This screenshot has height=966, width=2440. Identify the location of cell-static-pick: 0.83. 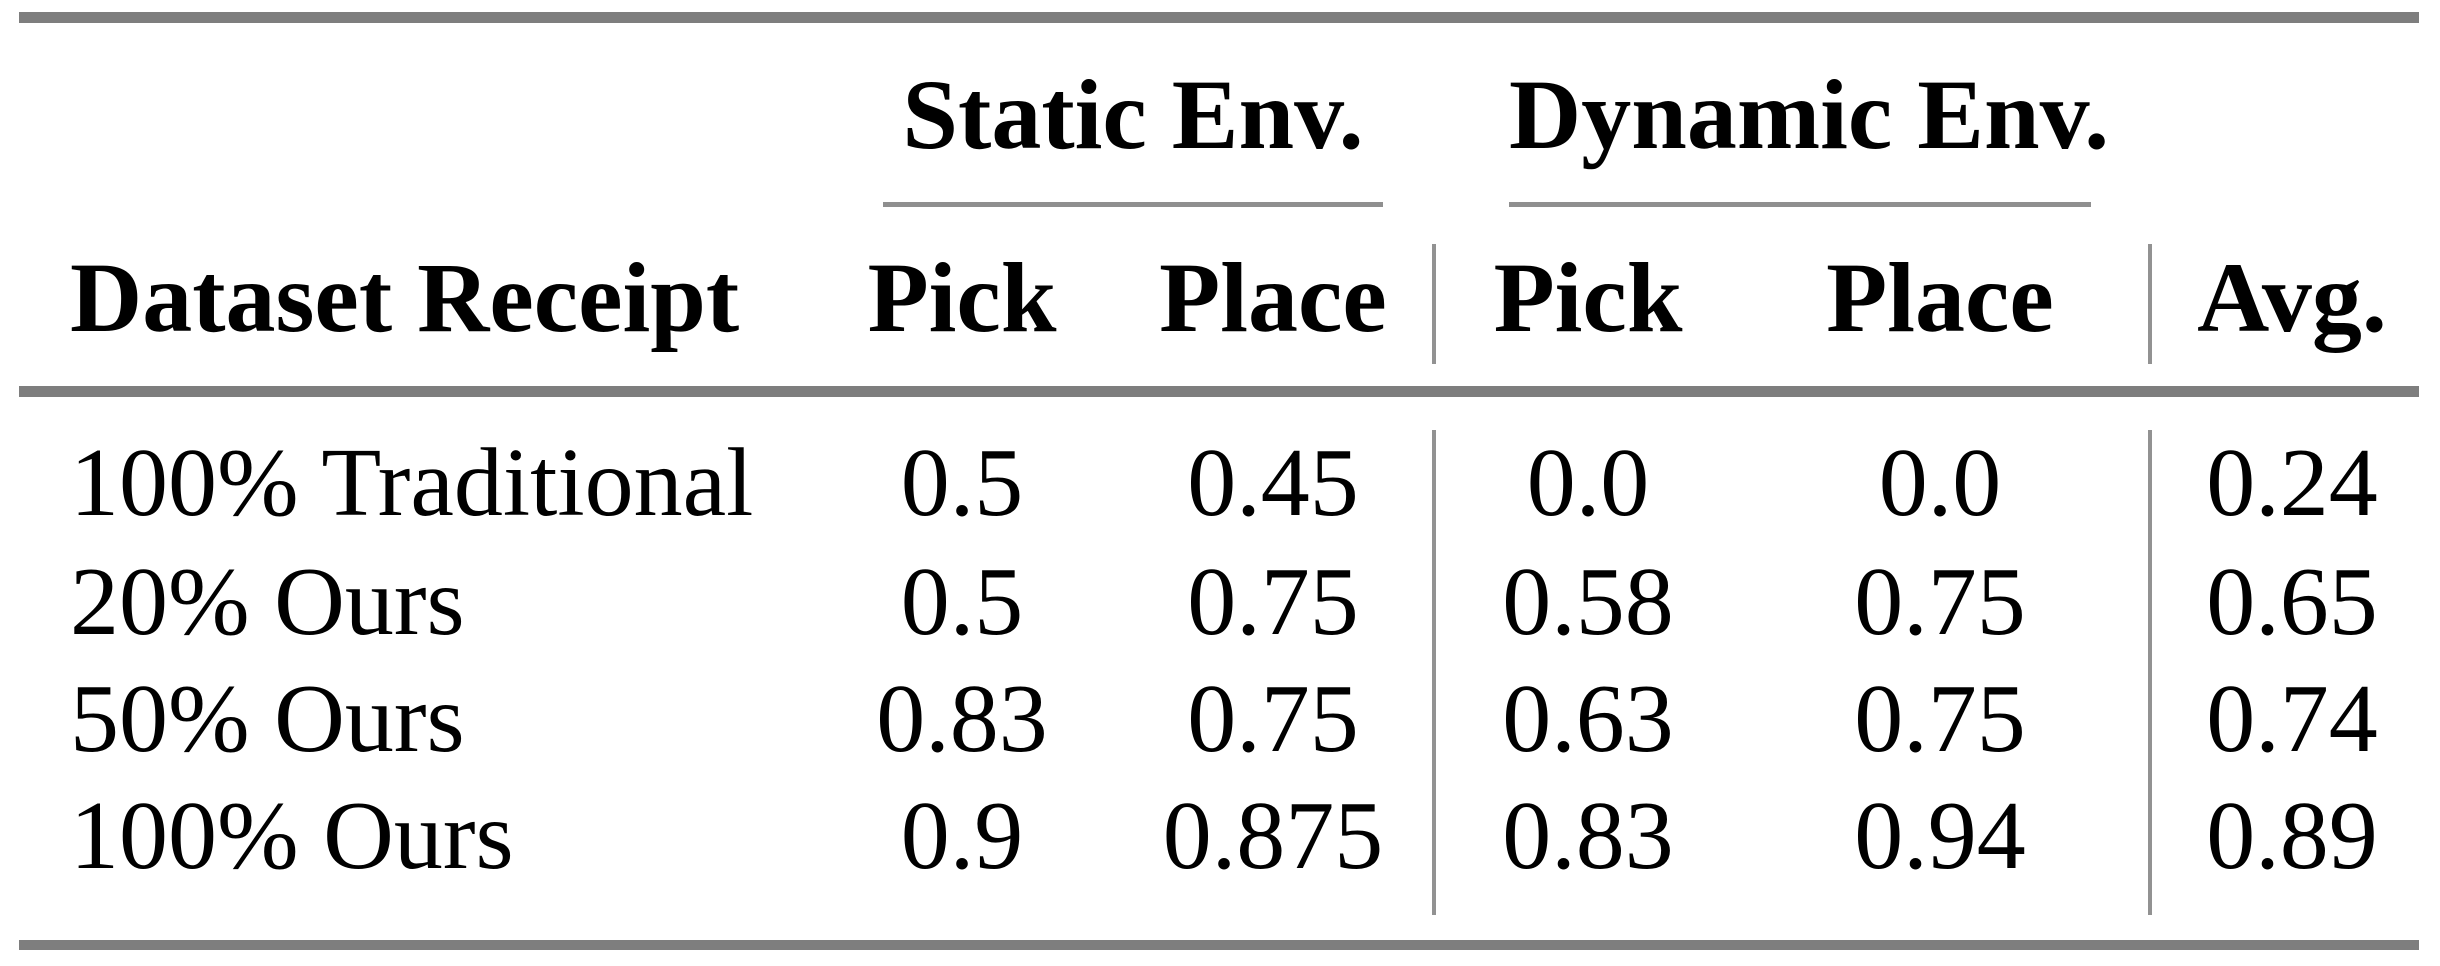
(962, 719).